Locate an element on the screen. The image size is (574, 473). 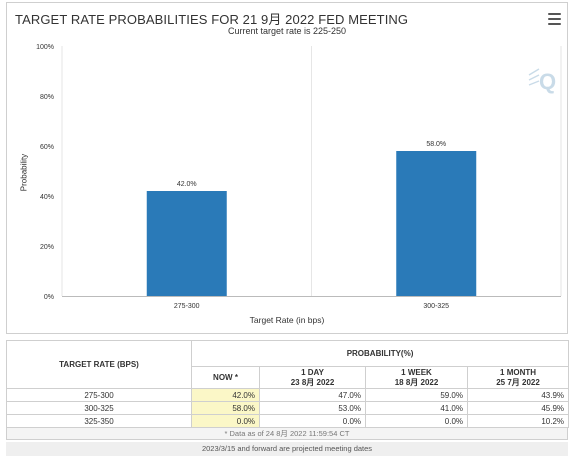
y-tick-label: 40% is located at coordinates (47, 197).